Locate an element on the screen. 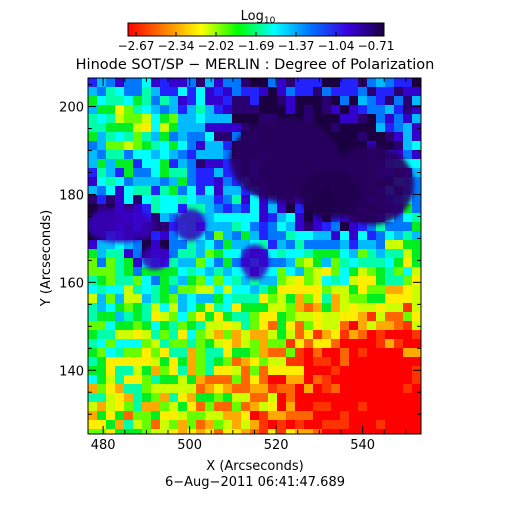  x-tick-label: 520 is located at coordinates (276, 445).